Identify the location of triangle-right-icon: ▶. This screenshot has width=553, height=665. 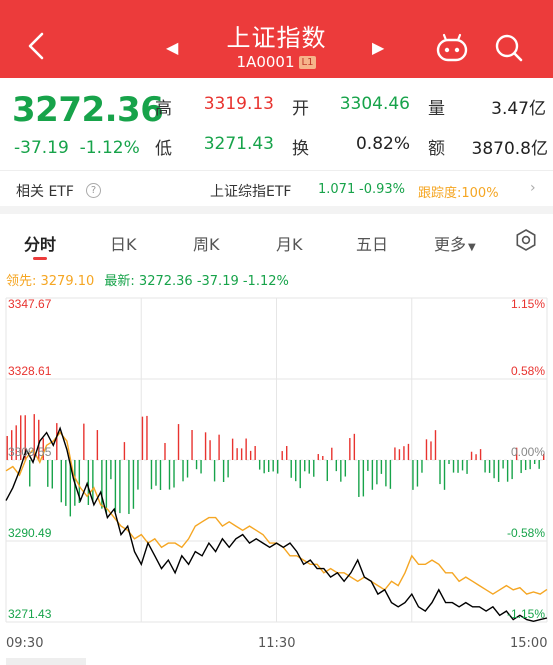
(378, 47).